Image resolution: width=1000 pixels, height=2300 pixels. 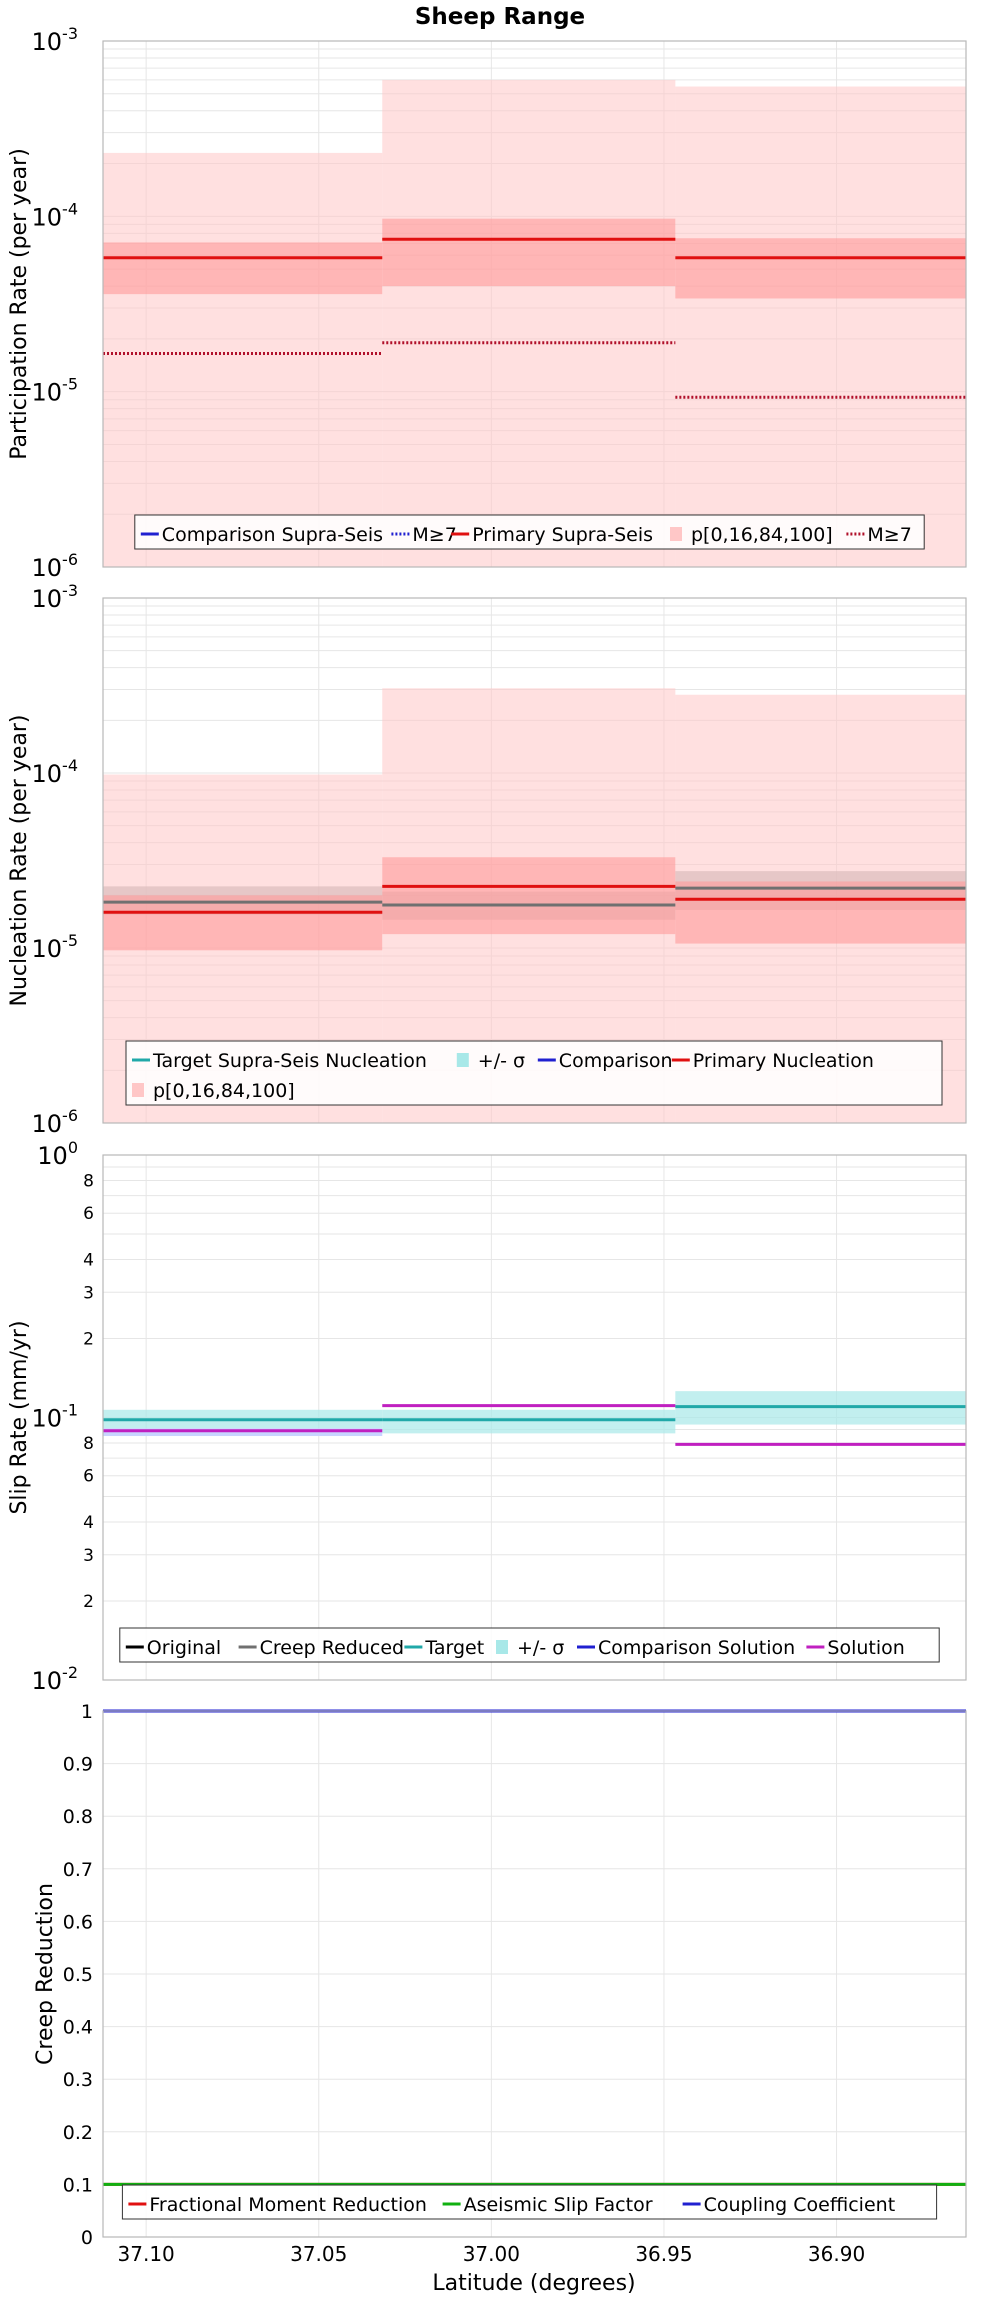 I want to click on y-tick-label: 10⁻⁴, so click(x=55, y=215).